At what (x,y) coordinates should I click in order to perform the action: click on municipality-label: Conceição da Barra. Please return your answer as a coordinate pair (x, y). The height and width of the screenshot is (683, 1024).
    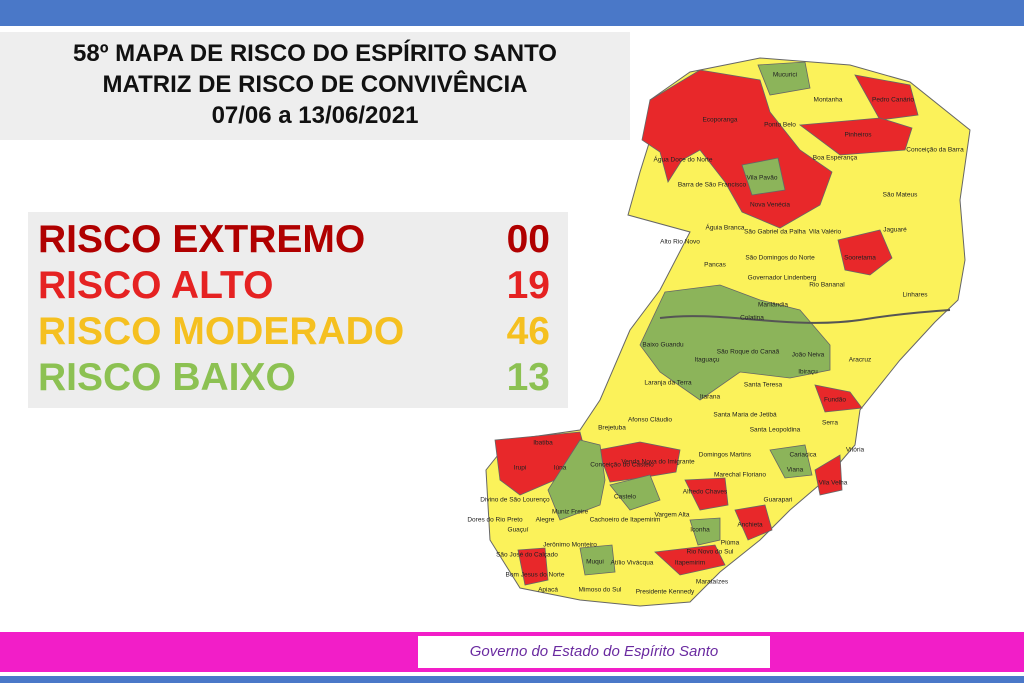
    Looking at the image, I should click on (935, 150).